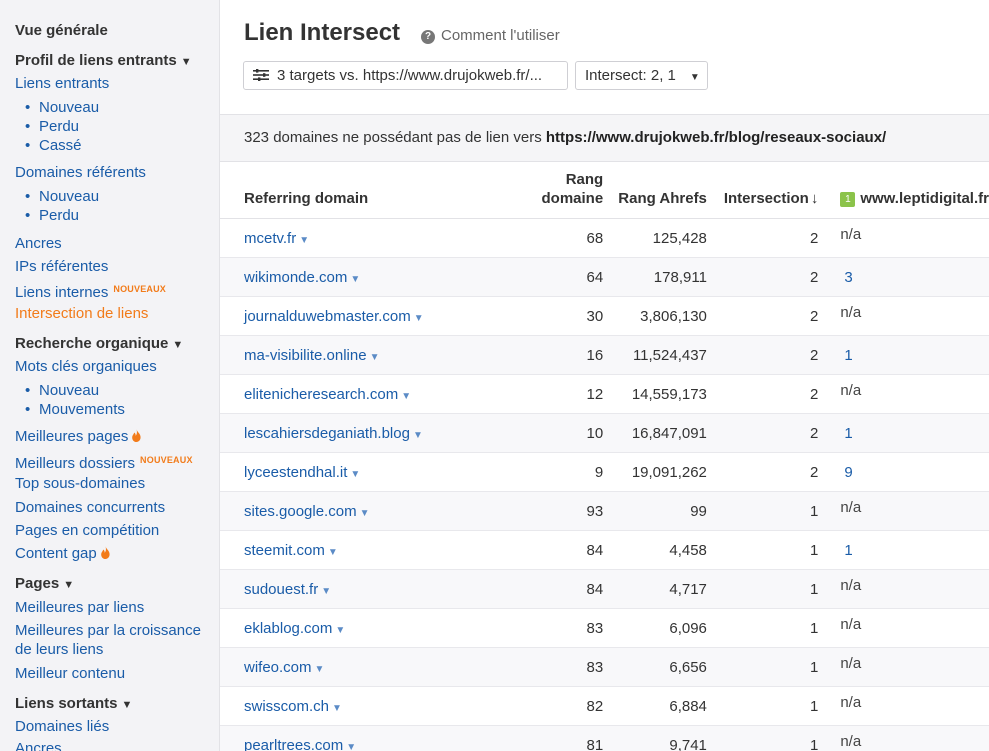  I want to click on help-link: ? Comment l'utiliser, so click(490, 35).